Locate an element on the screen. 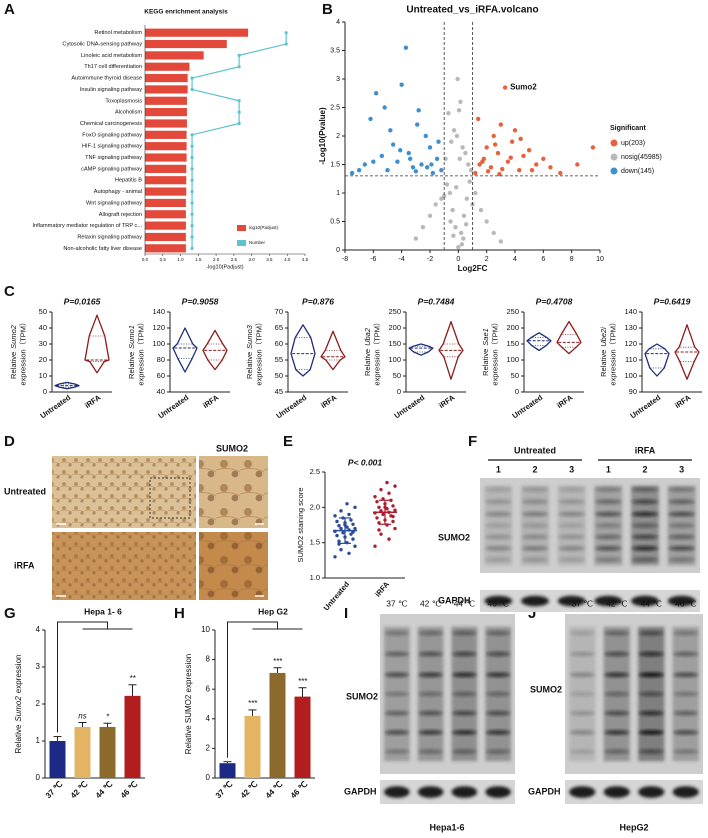 The image size is (708, 838). category-label: Relaxin signaling pathway is located at coordinates (109, 237).